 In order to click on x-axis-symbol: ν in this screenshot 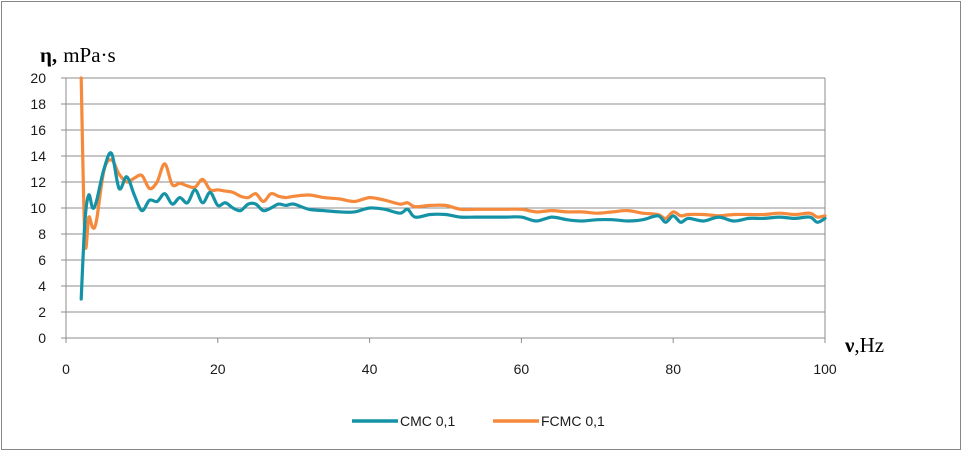, I will do `click(849, 345)`.